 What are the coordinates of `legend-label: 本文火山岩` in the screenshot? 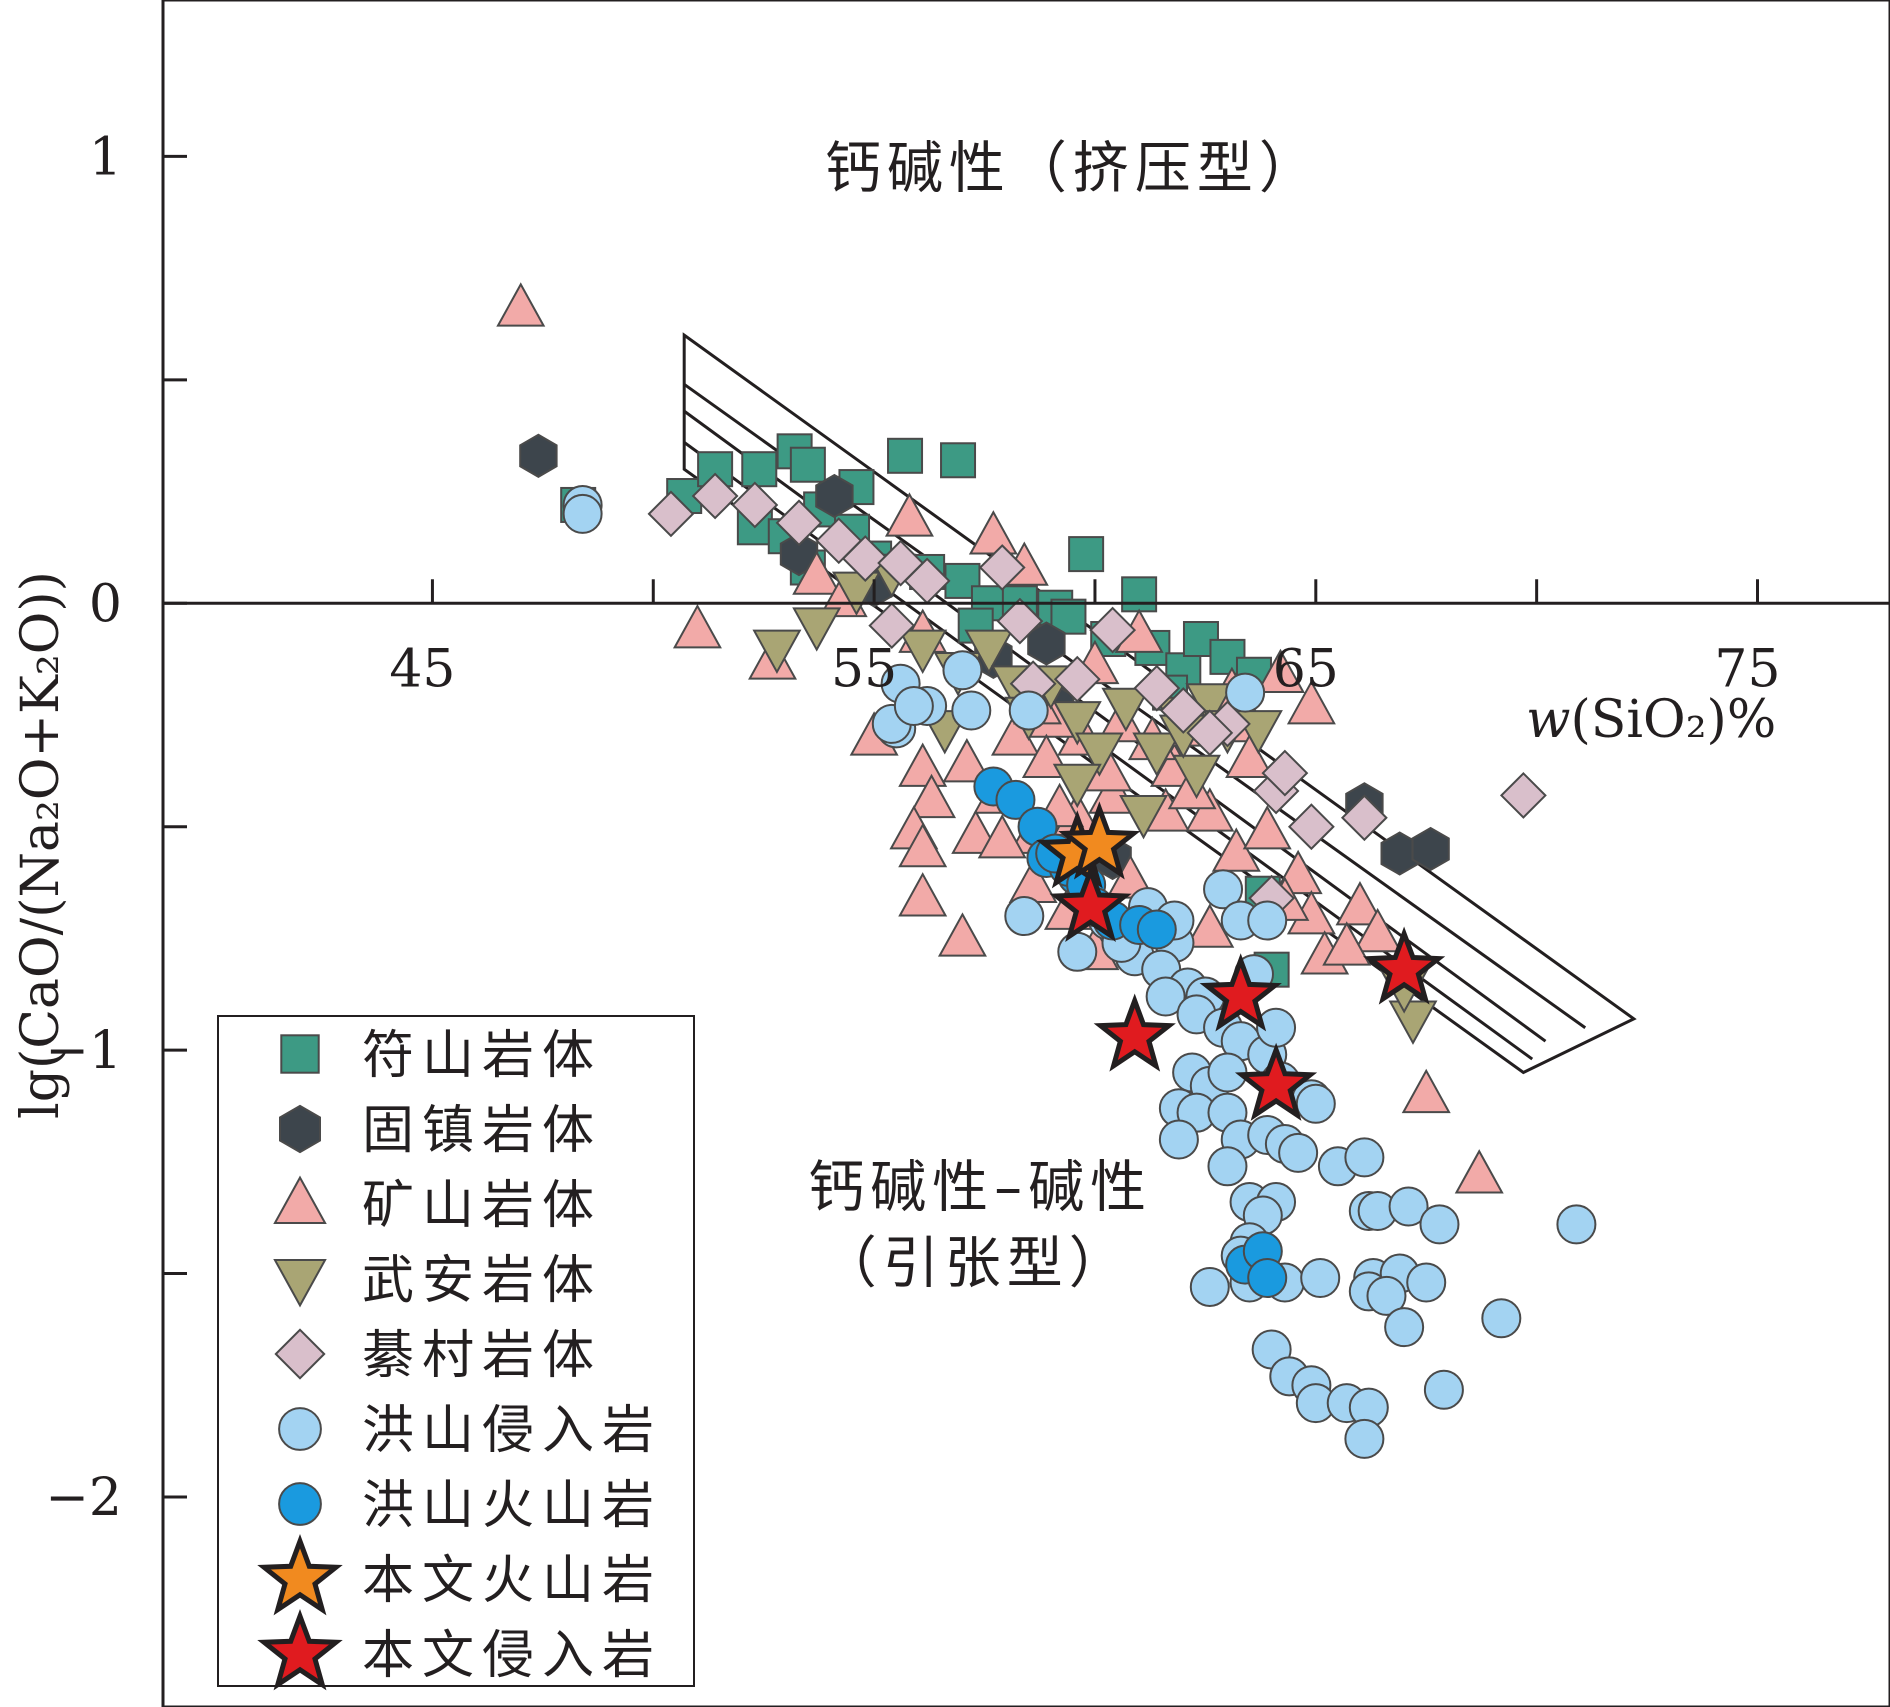 It's located at (512, 1581).